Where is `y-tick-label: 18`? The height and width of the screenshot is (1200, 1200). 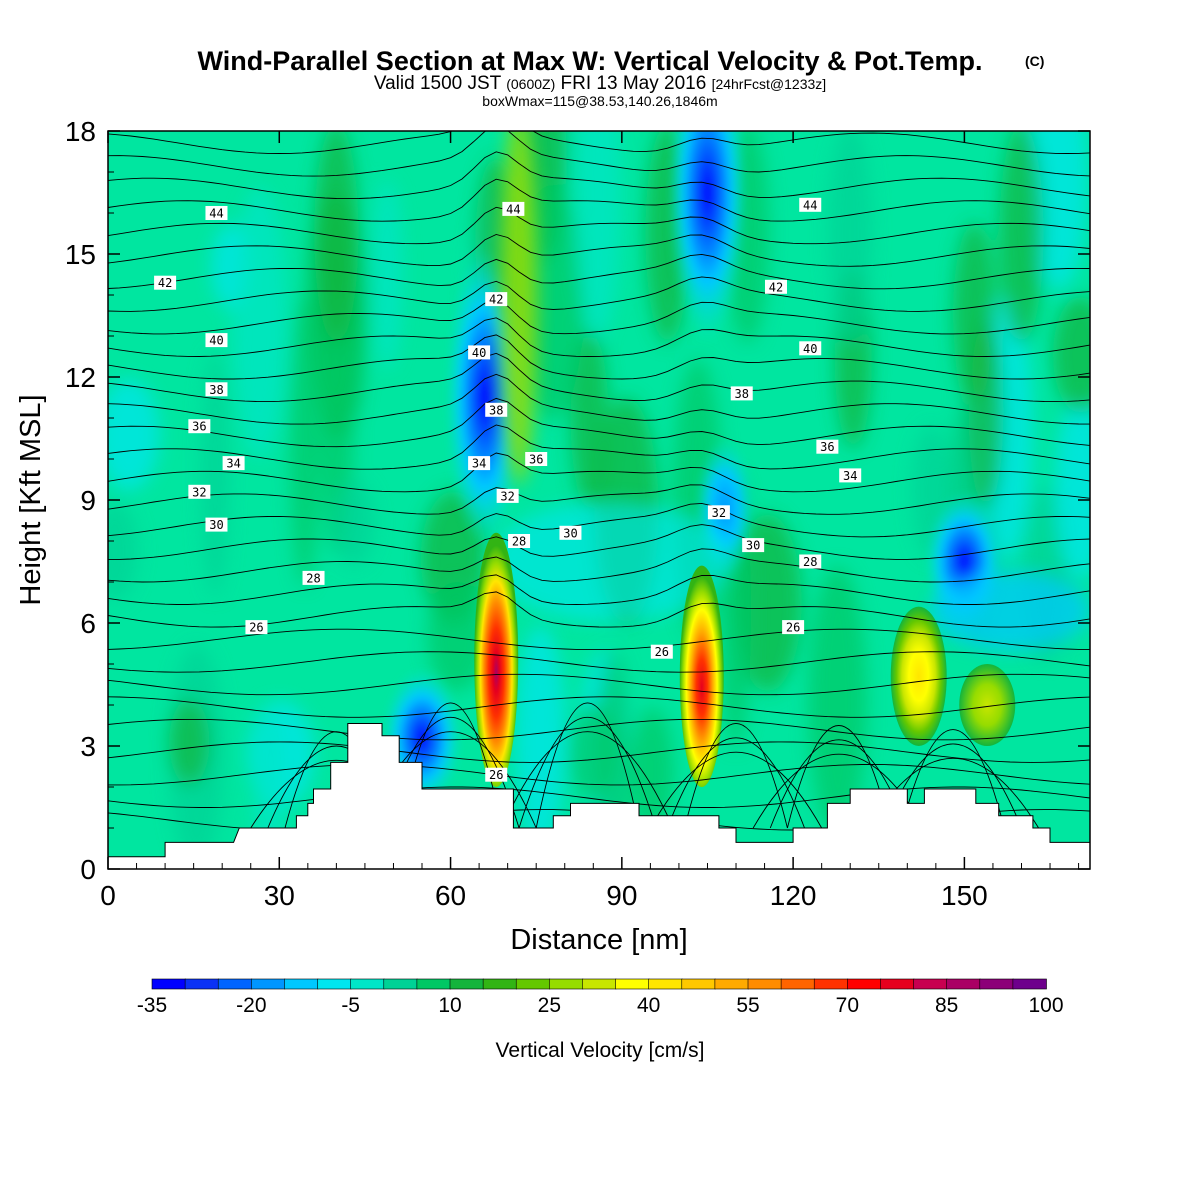 y-tick-label: 18 is located at coordinates (80, 131).